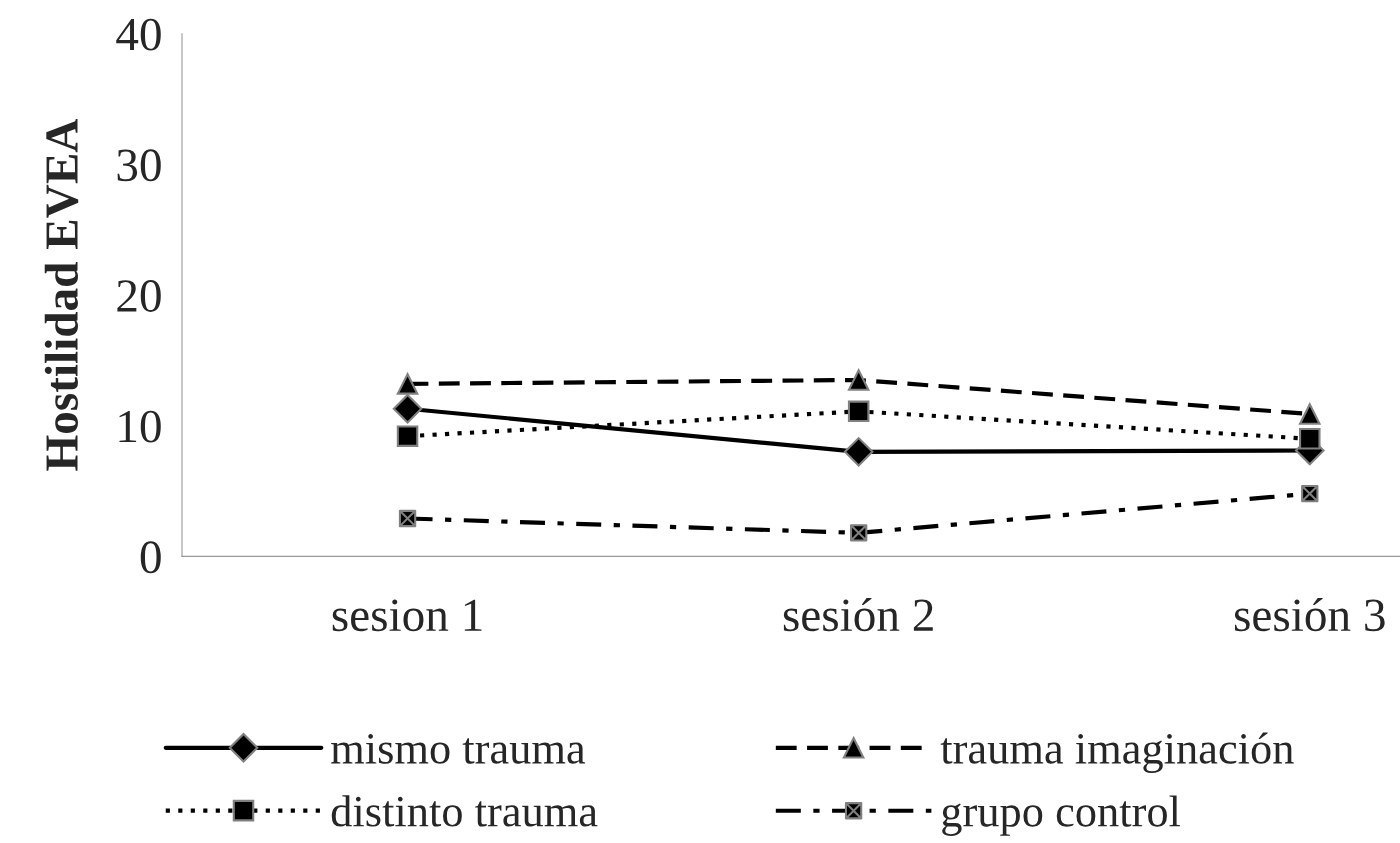 The image size is (1400, 843). Describe the element at coordinates (138, 34) in the screenshot. I see `y-tick-label: 40` at that location.